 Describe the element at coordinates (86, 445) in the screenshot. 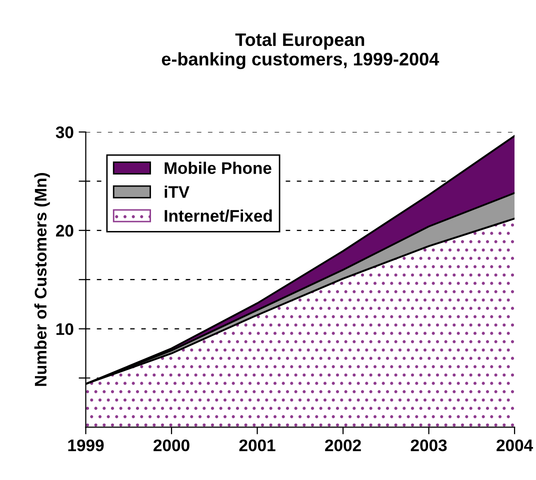

I see `x-tick-label: 1999` at that location.